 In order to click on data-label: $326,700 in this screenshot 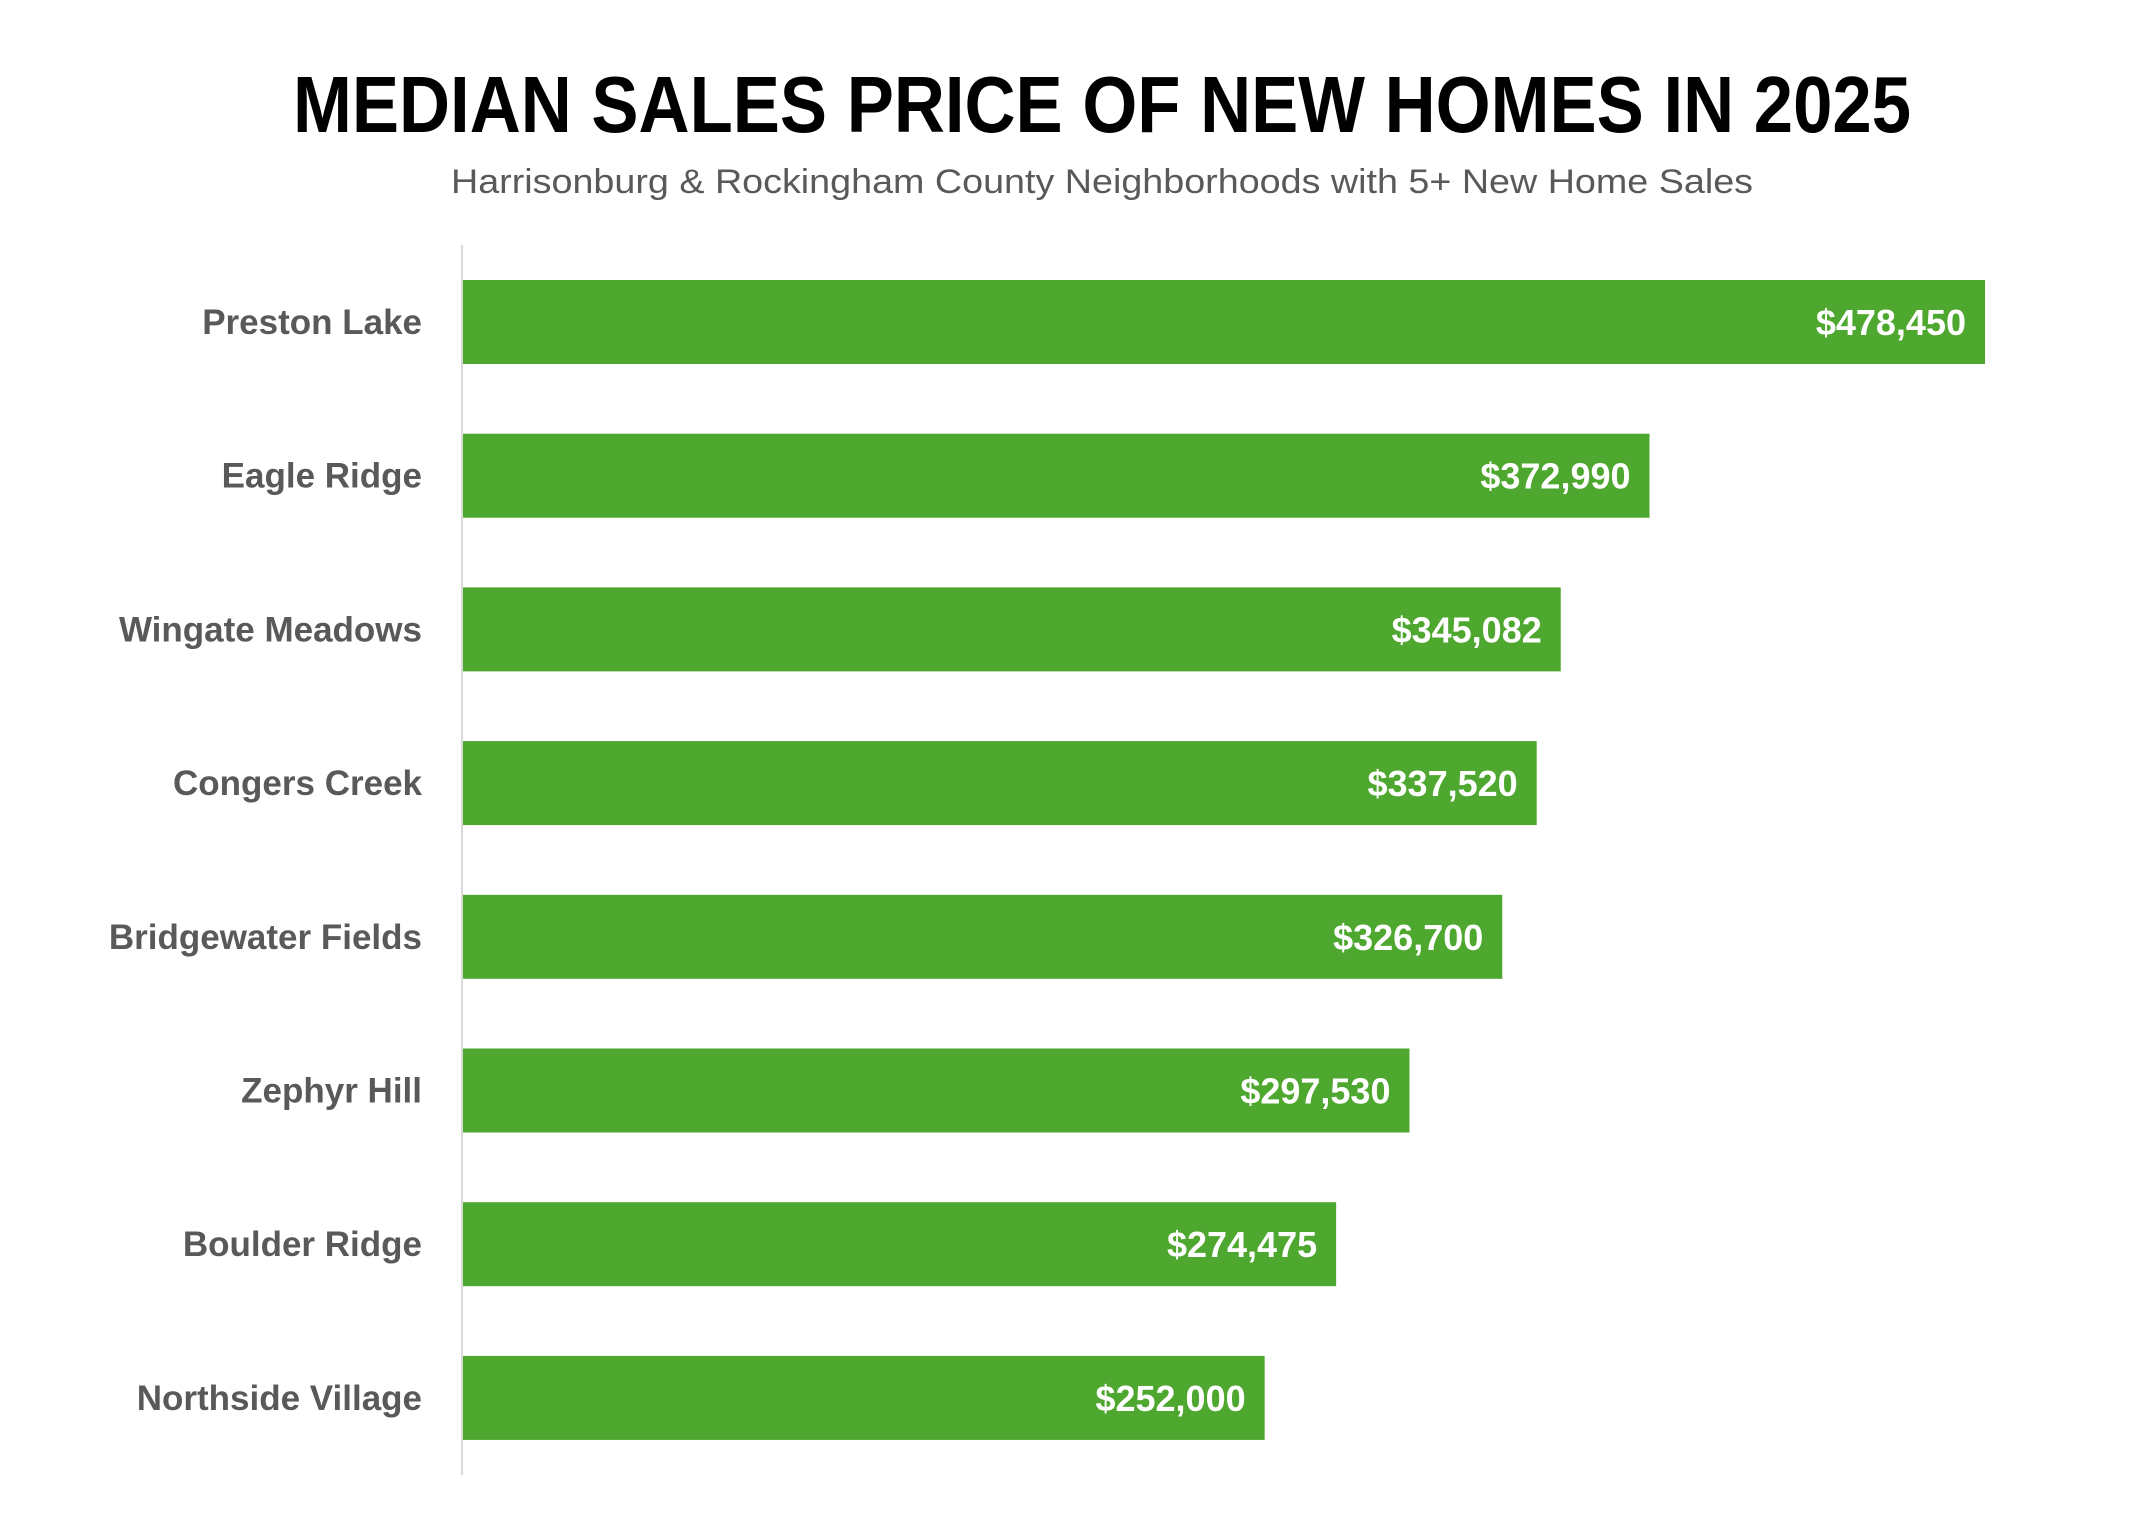, I will do `click(1408, 937)`.